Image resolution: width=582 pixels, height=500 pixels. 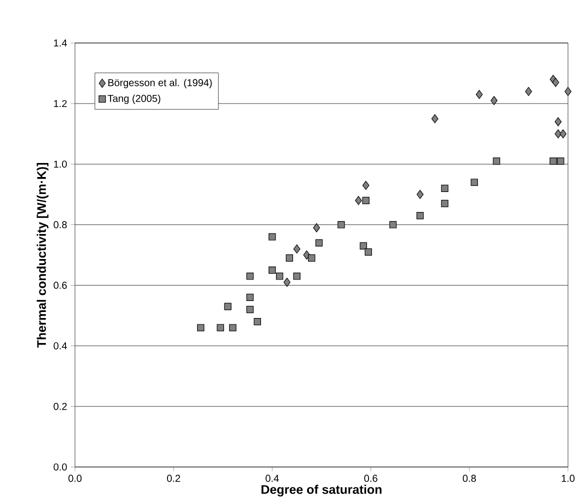 I want to click on x-tick-label: 0.8, so click(x=469, y=478).